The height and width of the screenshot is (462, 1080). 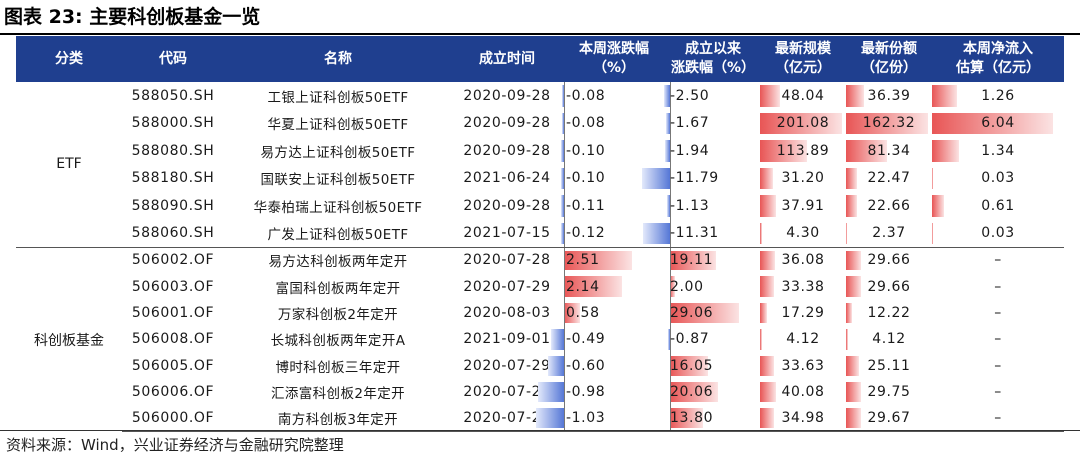 What do you see at coordinates (803, 234) in the screenshot?
I see `latest-size-cell: 4.30` at bounding box center [803, 234].